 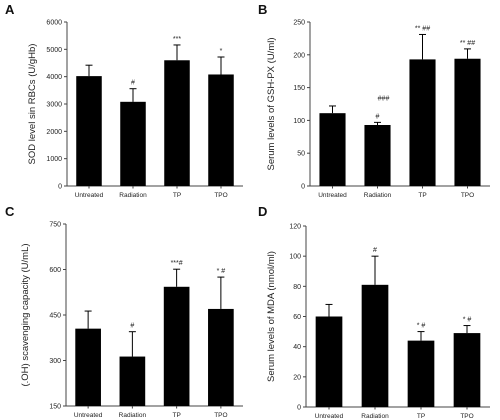 I want to click on y-tick-label: 250, so click(x=299, y=23).